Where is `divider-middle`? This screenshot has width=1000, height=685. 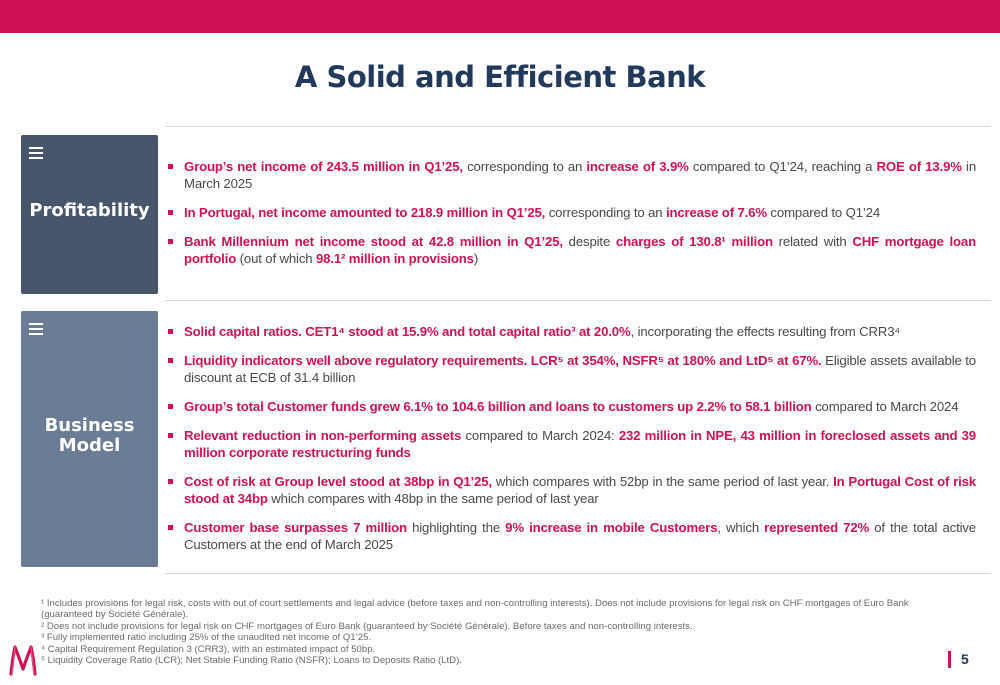
divider-middle is located at coordinates (578, 300).